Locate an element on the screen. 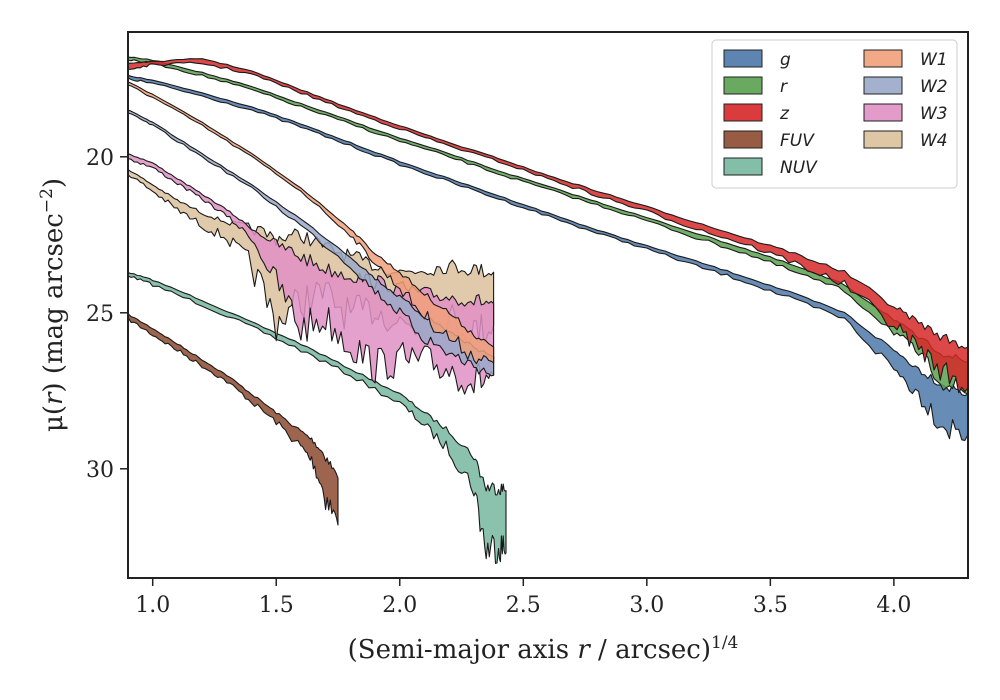  x-axis-label-variable: r is located at coordinates (584, 650).